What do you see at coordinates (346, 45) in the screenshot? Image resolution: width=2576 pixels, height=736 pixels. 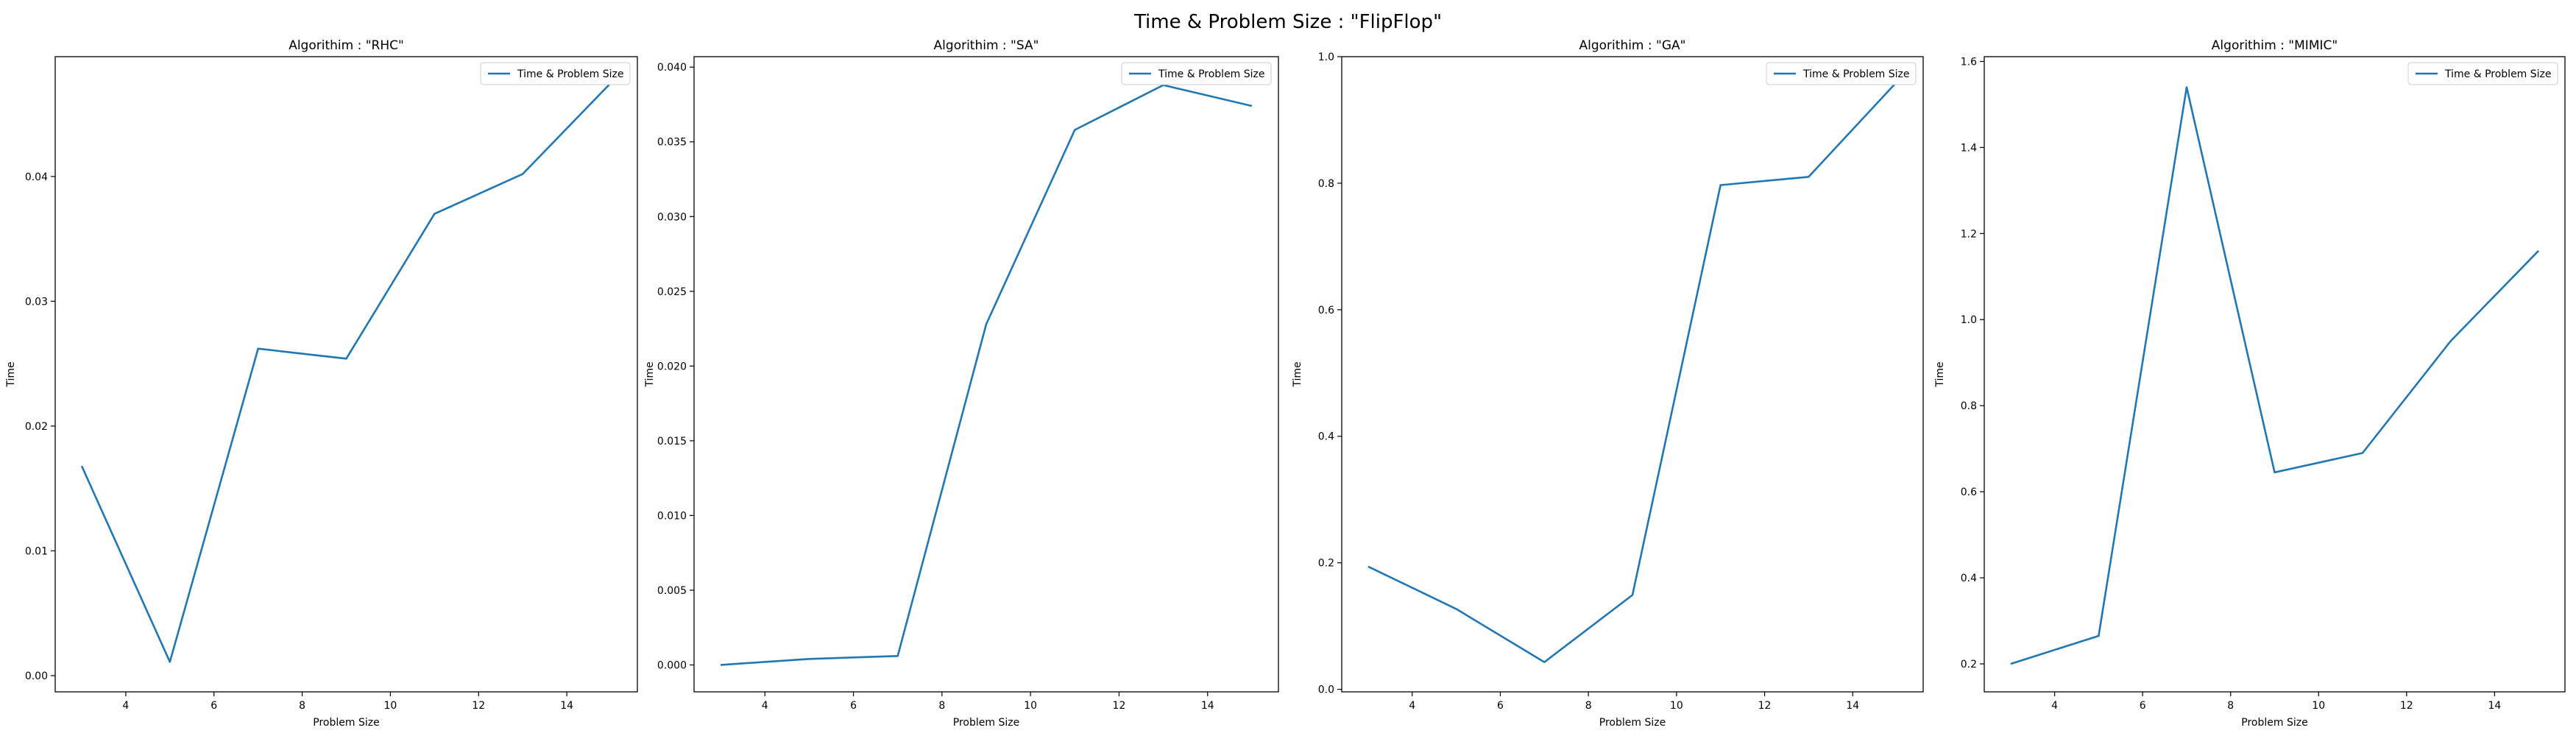 I see `chart-title: Algorithim : "RHC"` at bounding box center [346, 45].